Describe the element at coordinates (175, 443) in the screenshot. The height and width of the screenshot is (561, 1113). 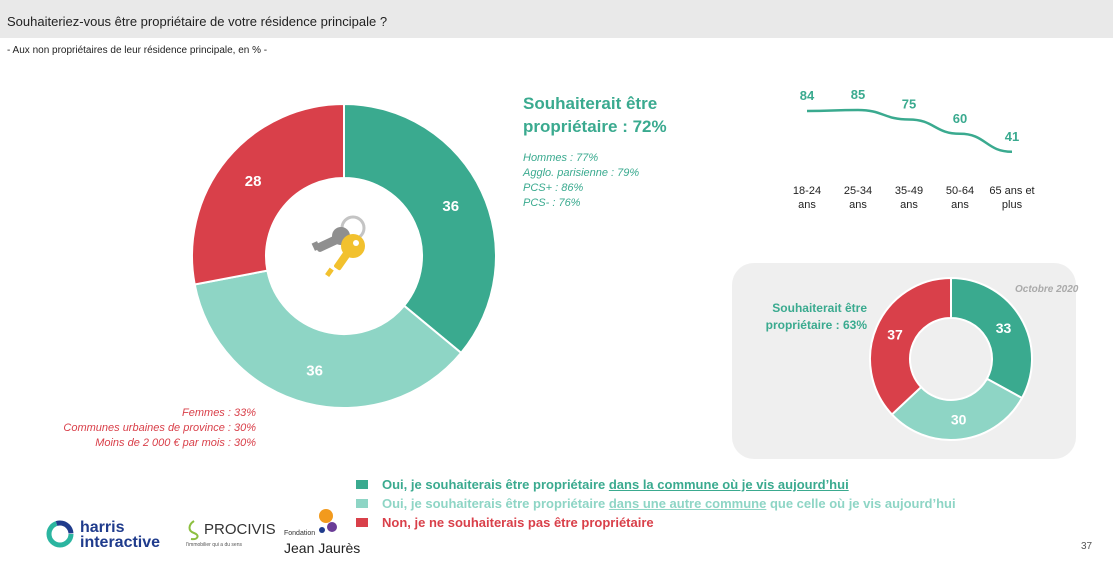
I see `detail-item: Moins de 2 000 € par mois : 30%` at that location.